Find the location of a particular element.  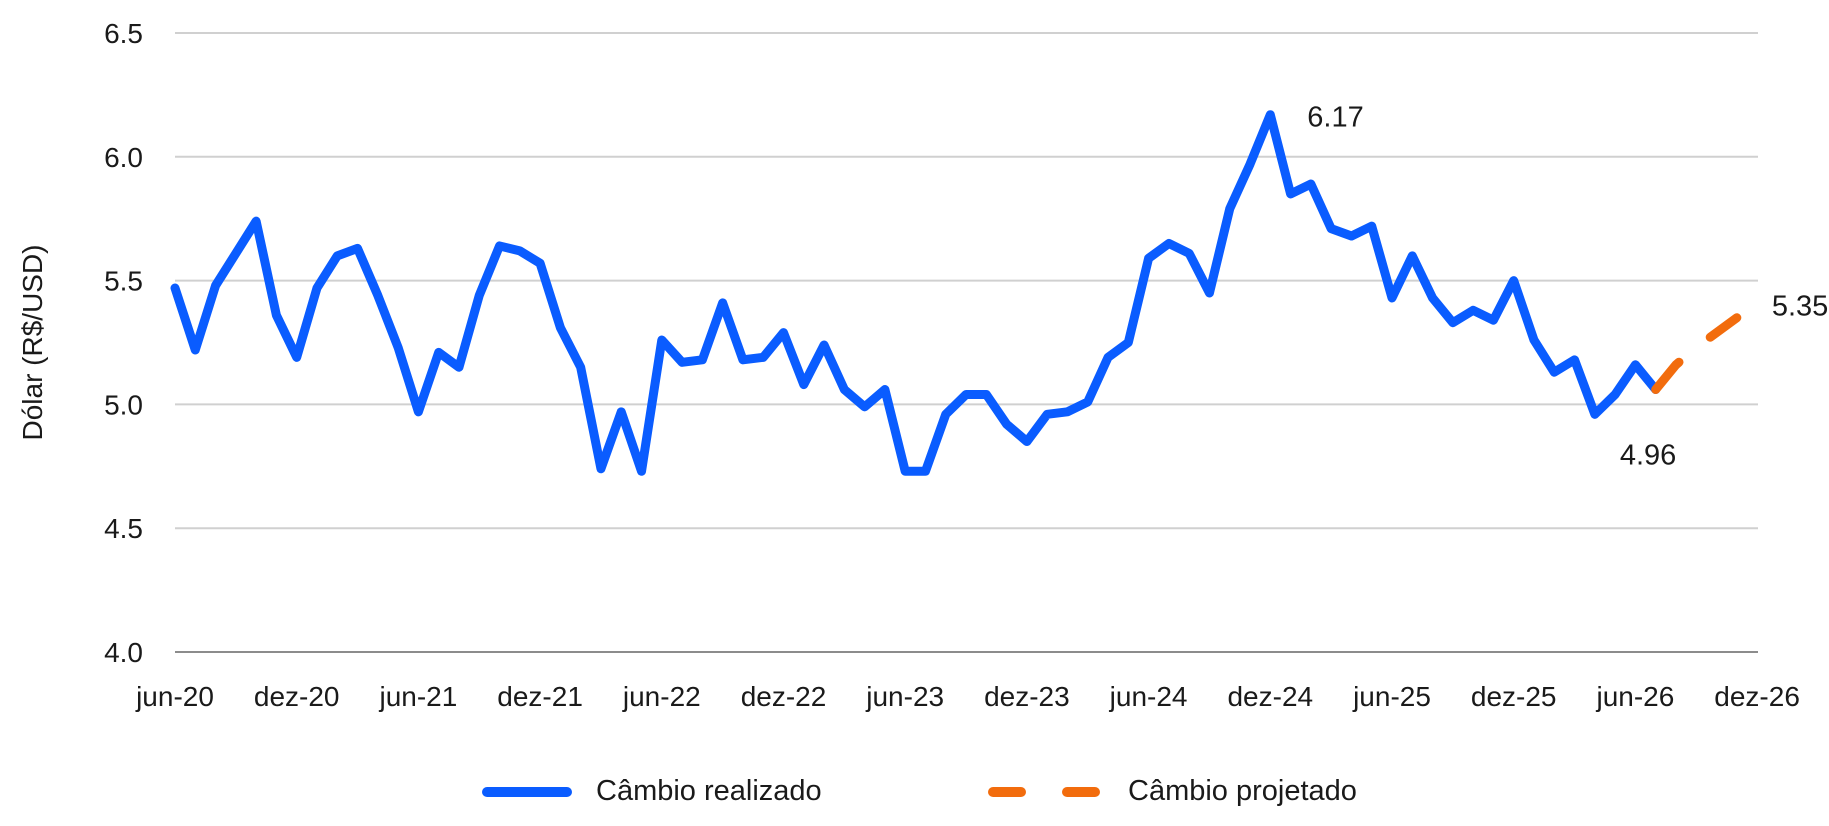

y-tick-label: 6.5 is located at coordinates (123, 33).